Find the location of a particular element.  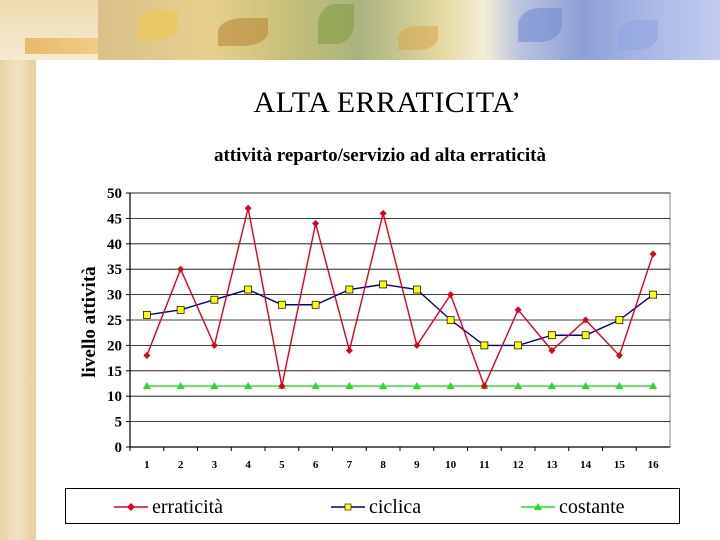

x-tick-label: 7 is located at coordinates (350, 465).